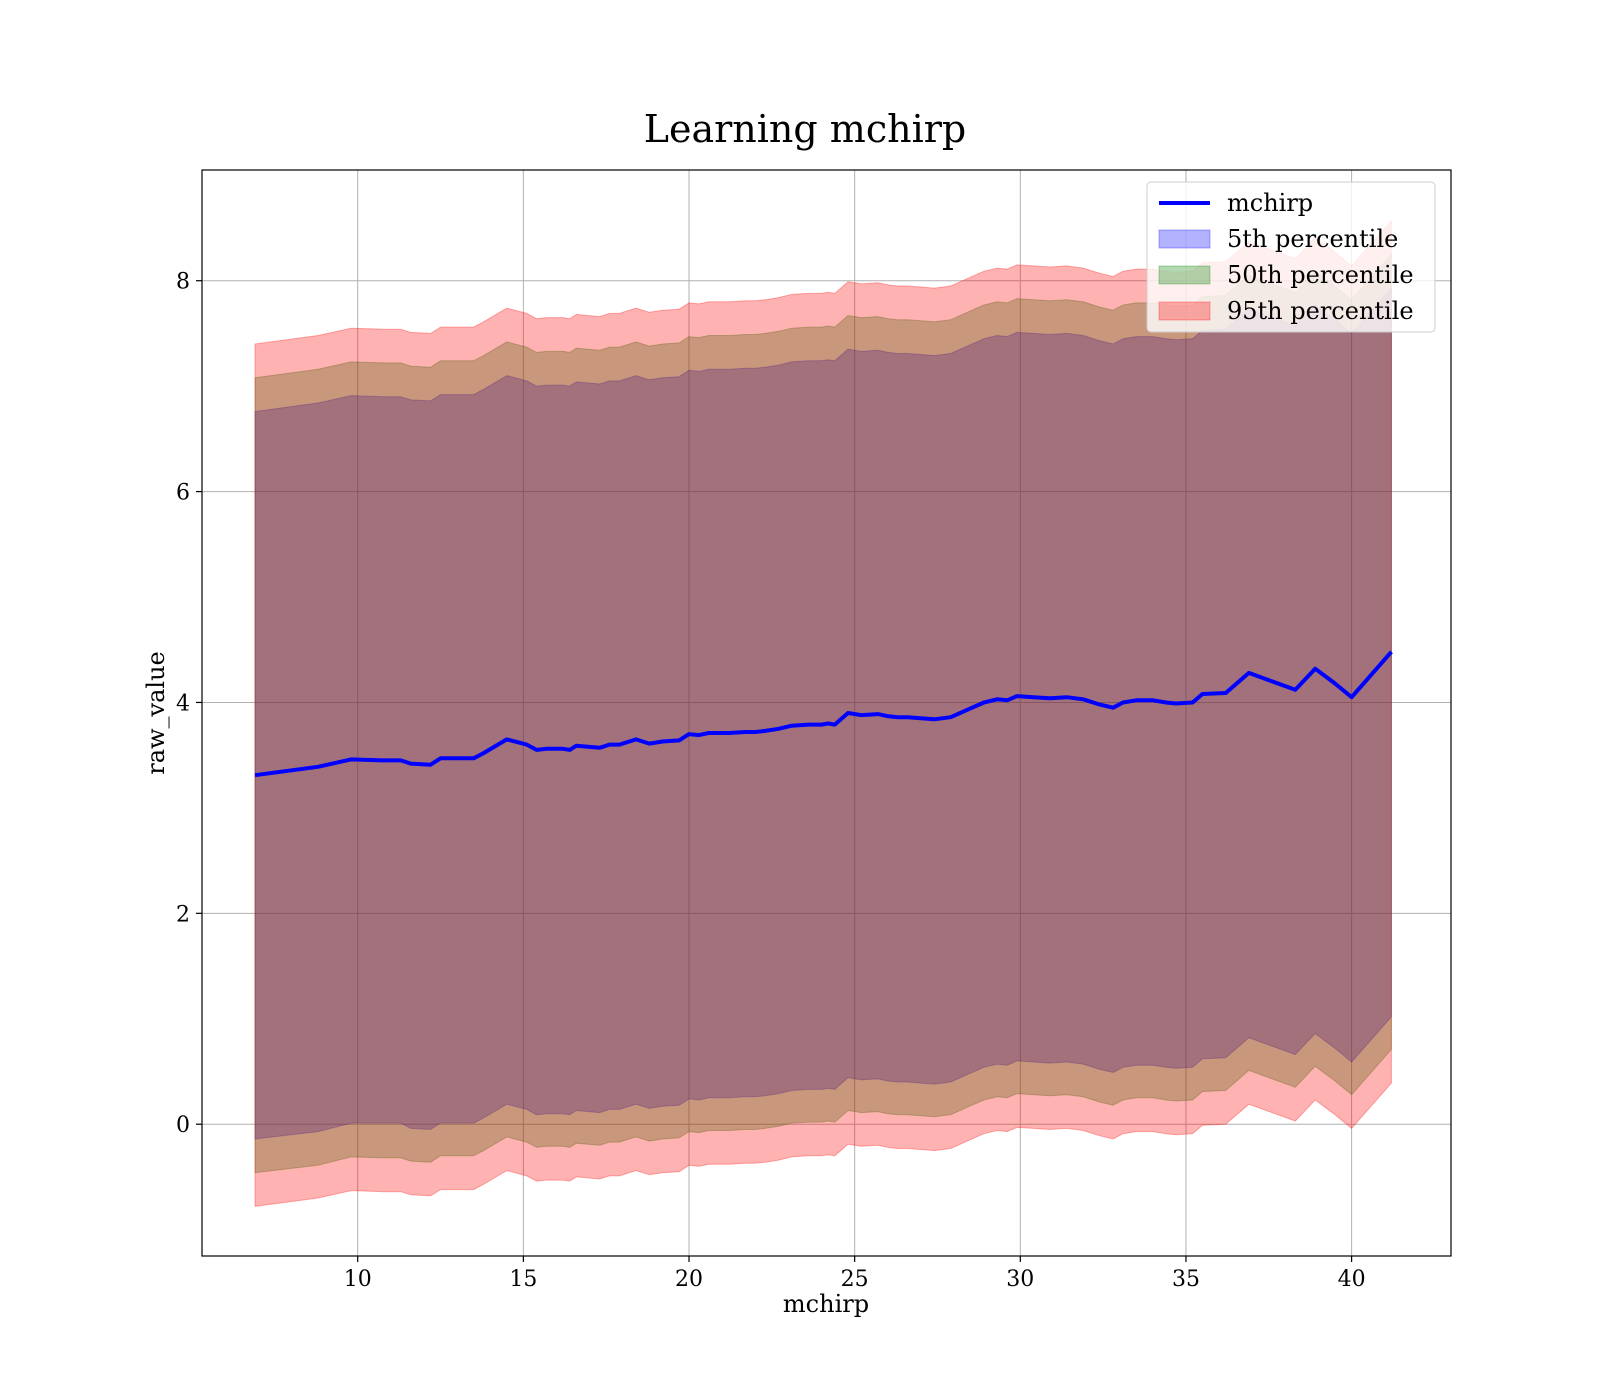  Describe the element at coordinates (1312, 239) in the screenshot. I see `legend-label-5th-percentile: 5th percentile` at that location.